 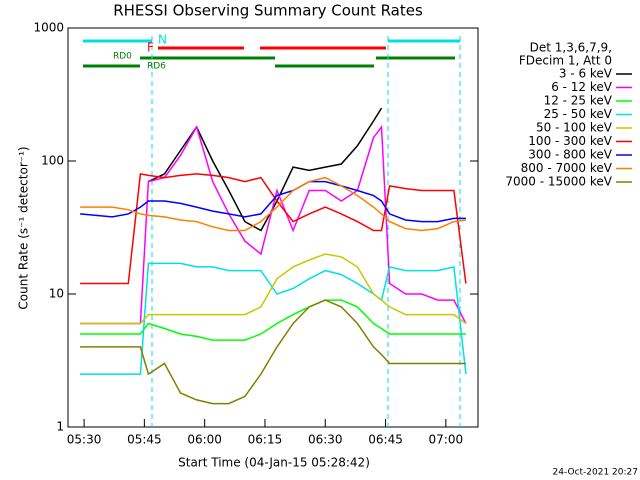 I want to click on annotation: N, so click(x=162, y=40).